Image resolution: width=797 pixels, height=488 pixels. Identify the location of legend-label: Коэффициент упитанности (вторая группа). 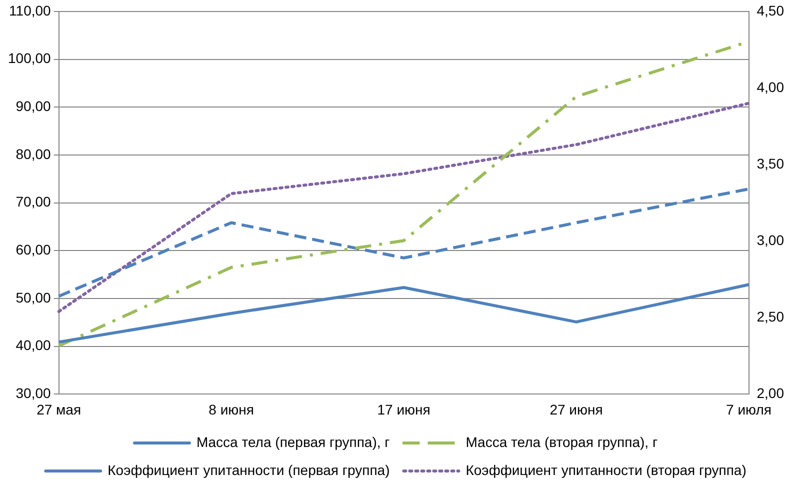
(606, 470).